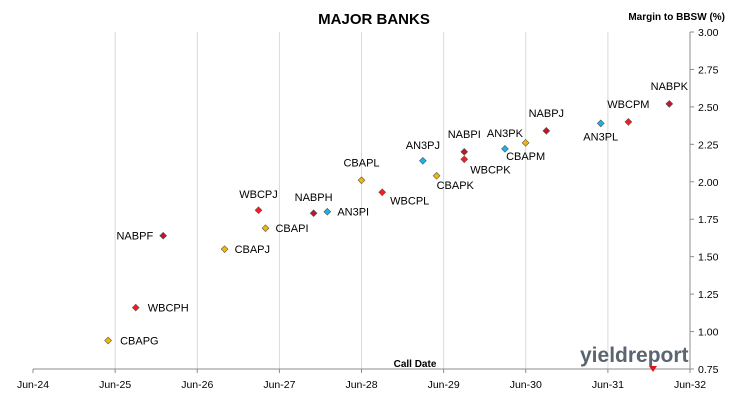  I want to click on y-tick-label: 1.00, so click(708, 333).